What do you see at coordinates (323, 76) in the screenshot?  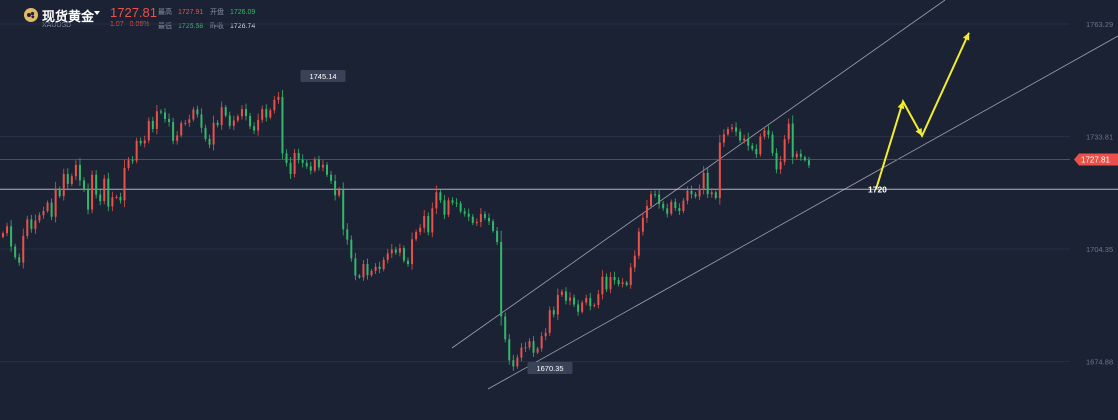 I see `high-annotation-bg` at bounding box center [323, 76].